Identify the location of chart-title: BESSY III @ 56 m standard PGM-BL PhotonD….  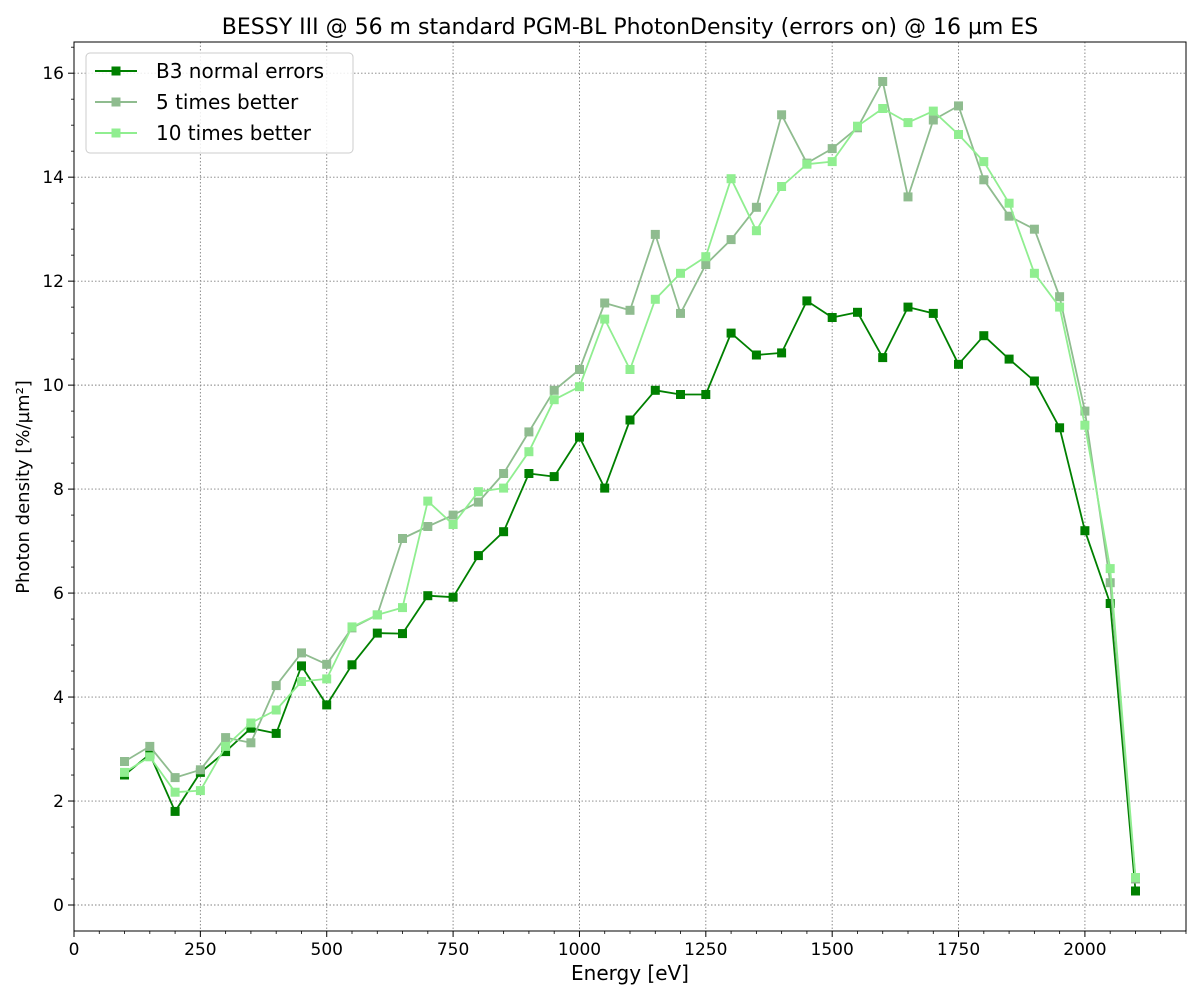
(630, 27).